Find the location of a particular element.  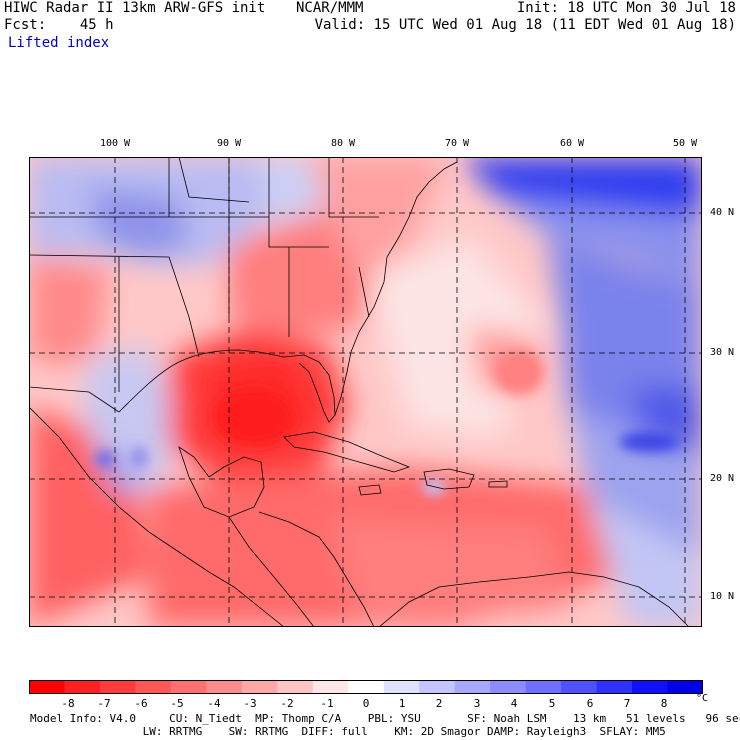

lon-label-50w: 50 W is located at coordinates (685, 143).